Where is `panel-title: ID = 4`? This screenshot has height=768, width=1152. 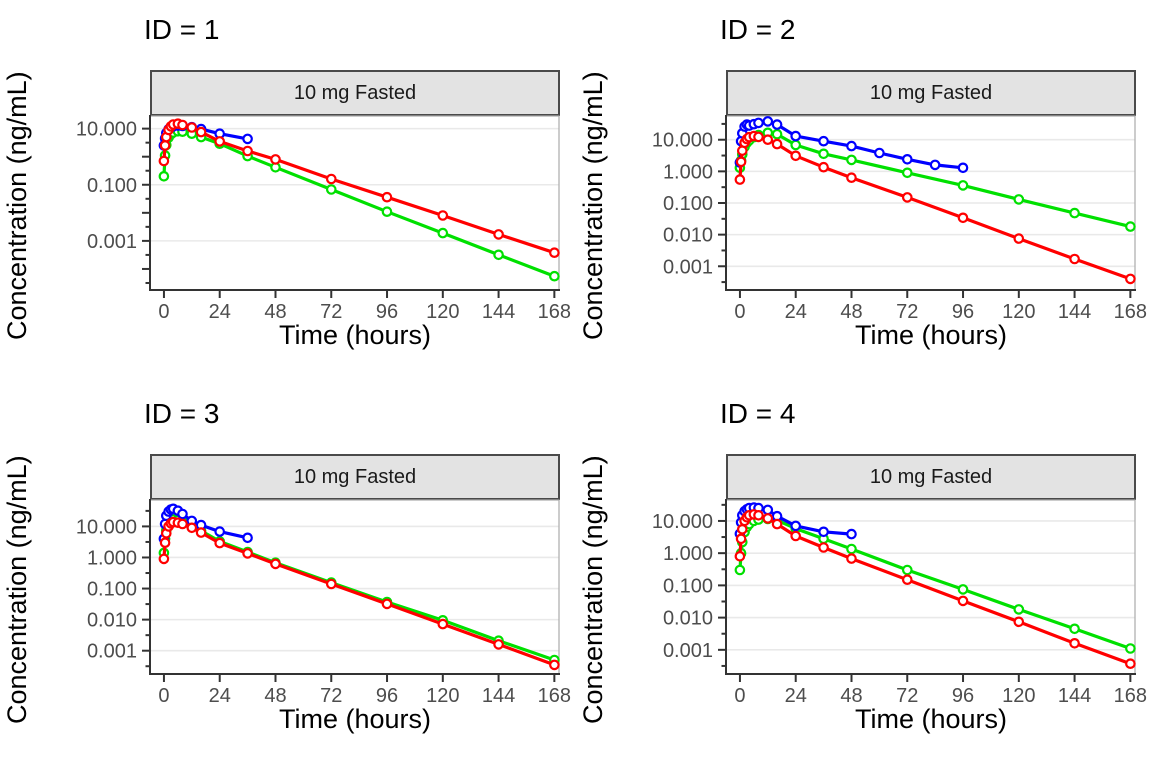 panel-title: ID = 4 is located at coordinates (758, 413).